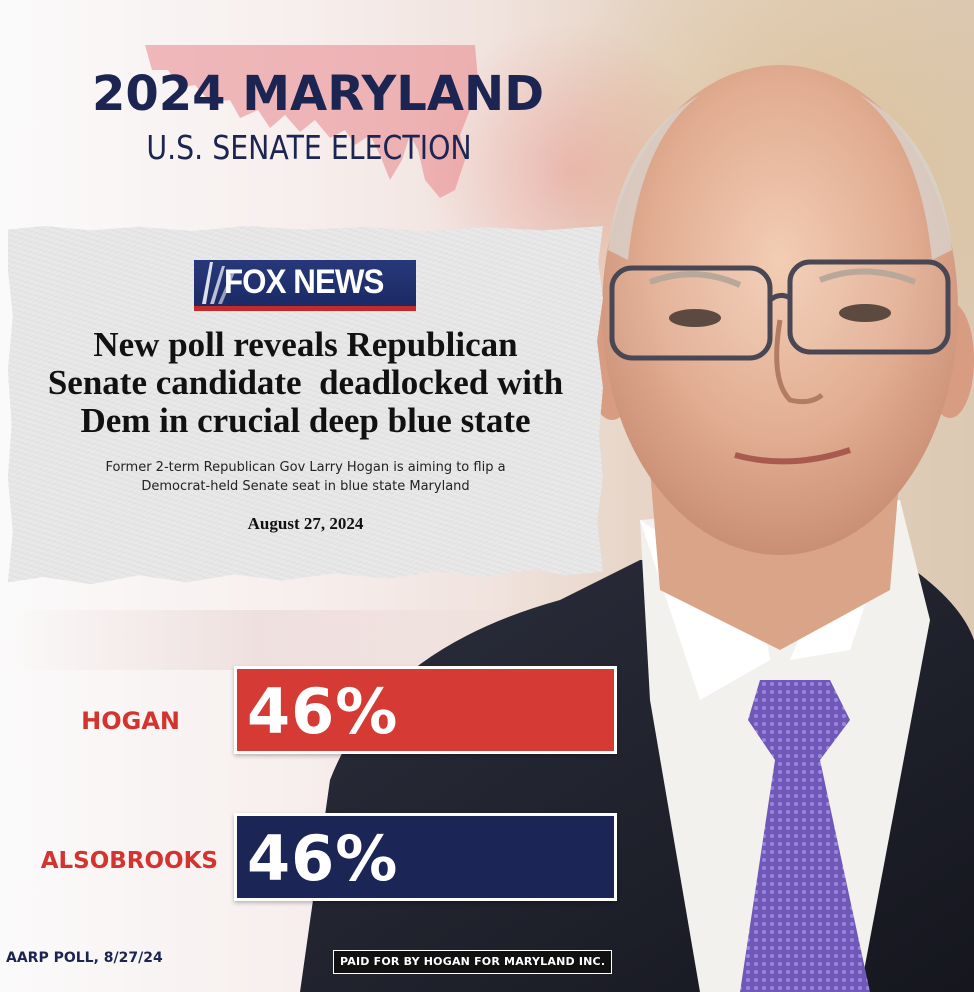 This screenshot has height=992, width=974. Describe the element at coordinates (130, 721) in the screenshot. I see `candidate-label-hogan: HOGAN` at that location.